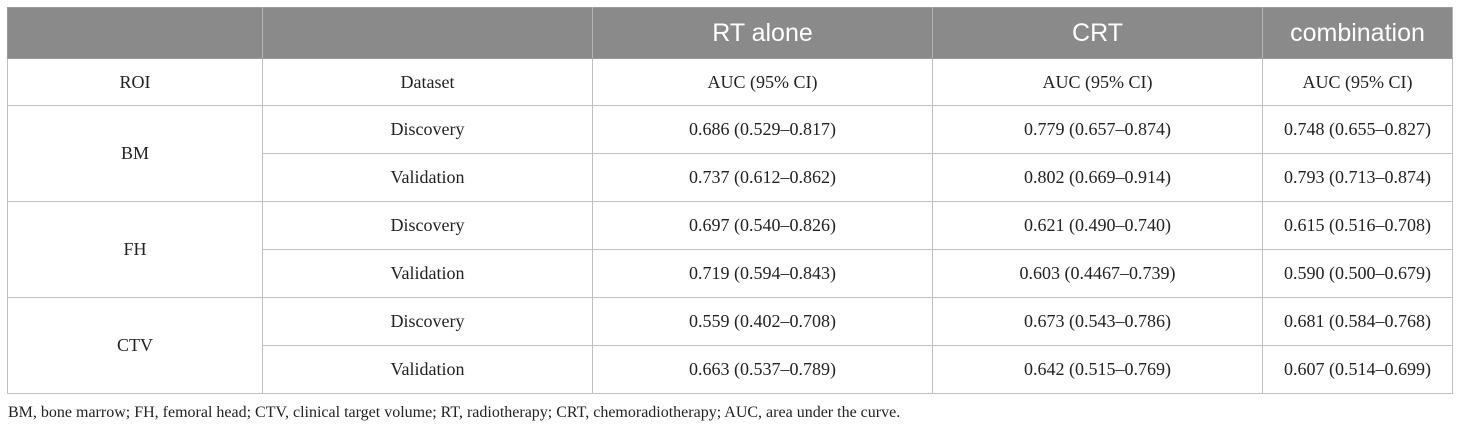  I want to click on auc-rt-alone-cell: 0.686 (0.529–0.817), so click(762, 129).